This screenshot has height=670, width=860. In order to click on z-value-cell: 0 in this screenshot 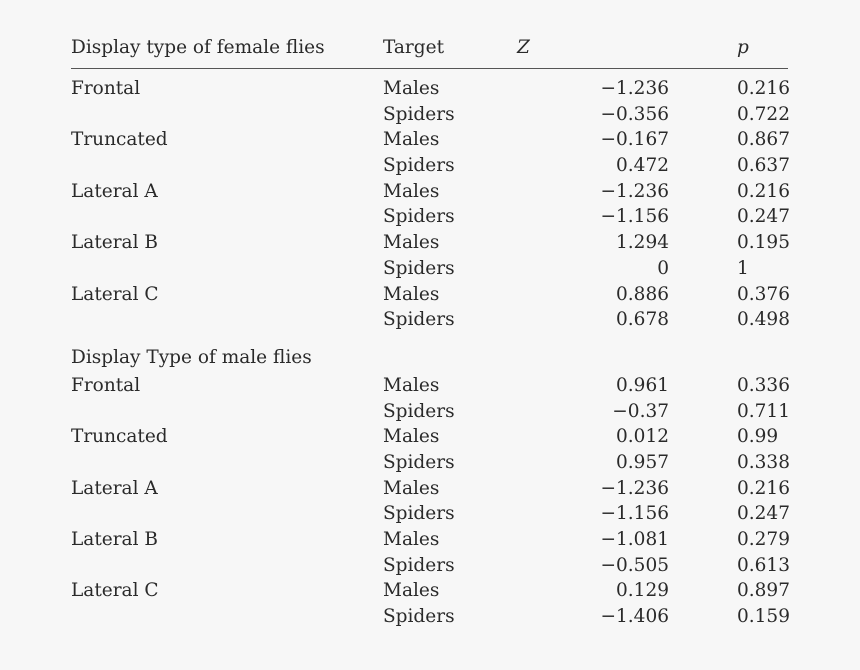, I will do `click(663, 268)`.